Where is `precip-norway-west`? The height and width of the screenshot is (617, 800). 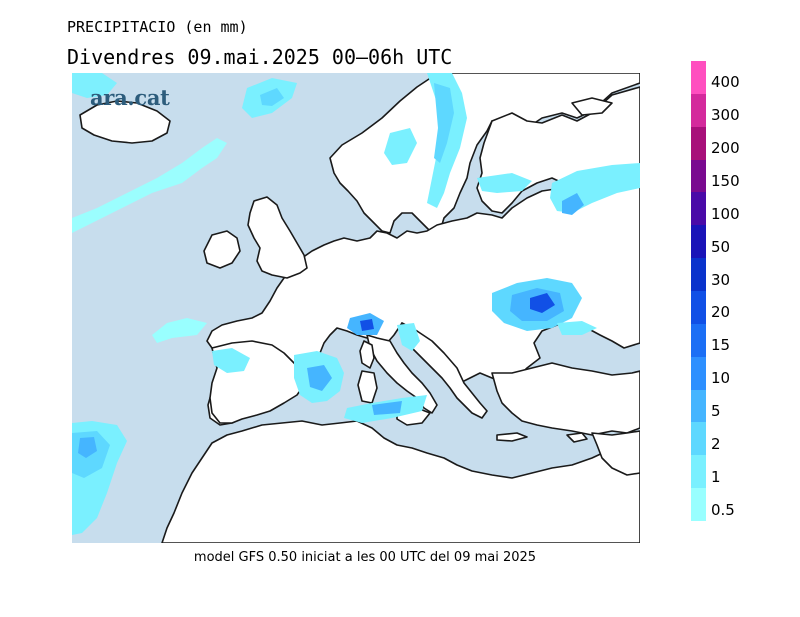 precip-norway-west is located at coordinates (400, 146).